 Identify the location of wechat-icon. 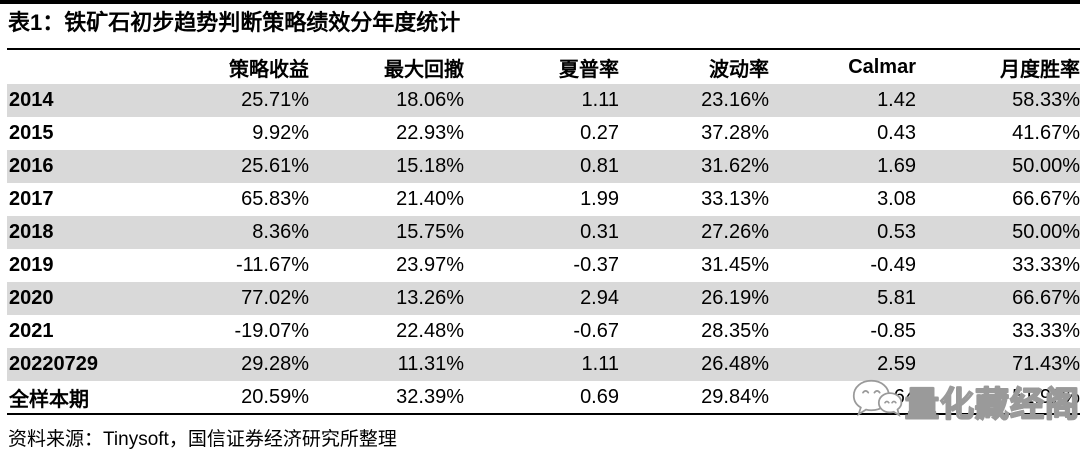
(877, 398).